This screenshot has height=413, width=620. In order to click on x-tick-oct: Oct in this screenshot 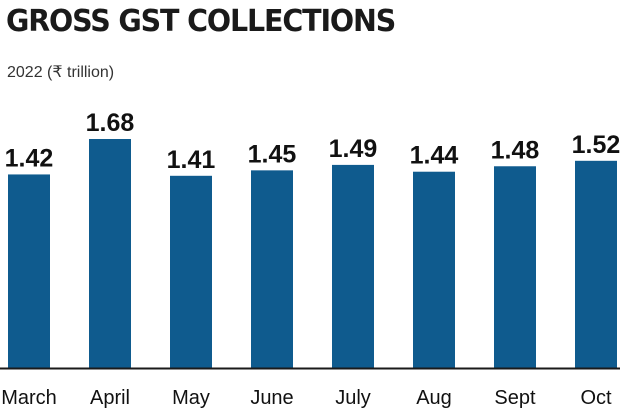, I will do `click(596, 398)`.